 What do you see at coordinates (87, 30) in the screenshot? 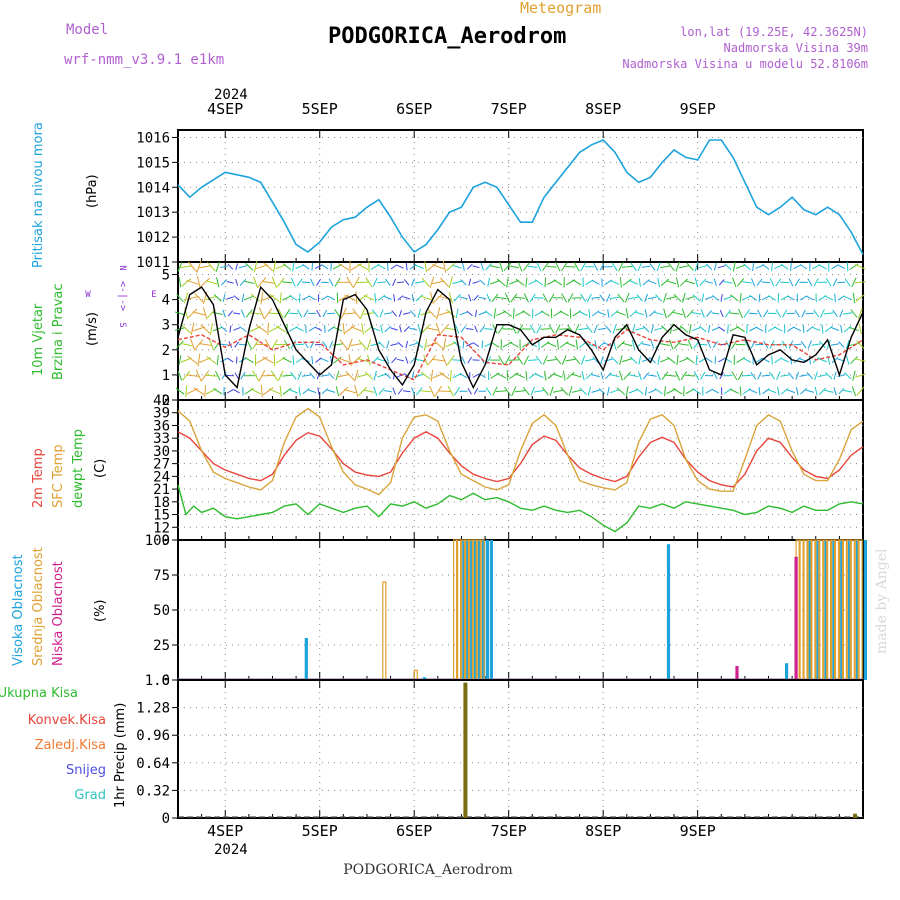
I see `model-label: Model` at bounding box center [87, 30].